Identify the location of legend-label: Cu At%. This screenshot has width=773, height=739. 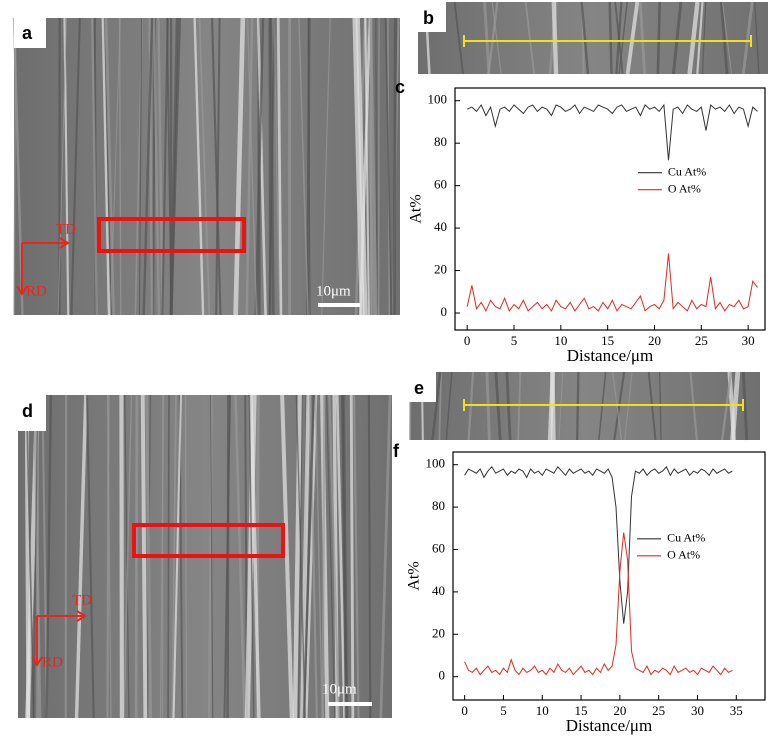
(687, 171).